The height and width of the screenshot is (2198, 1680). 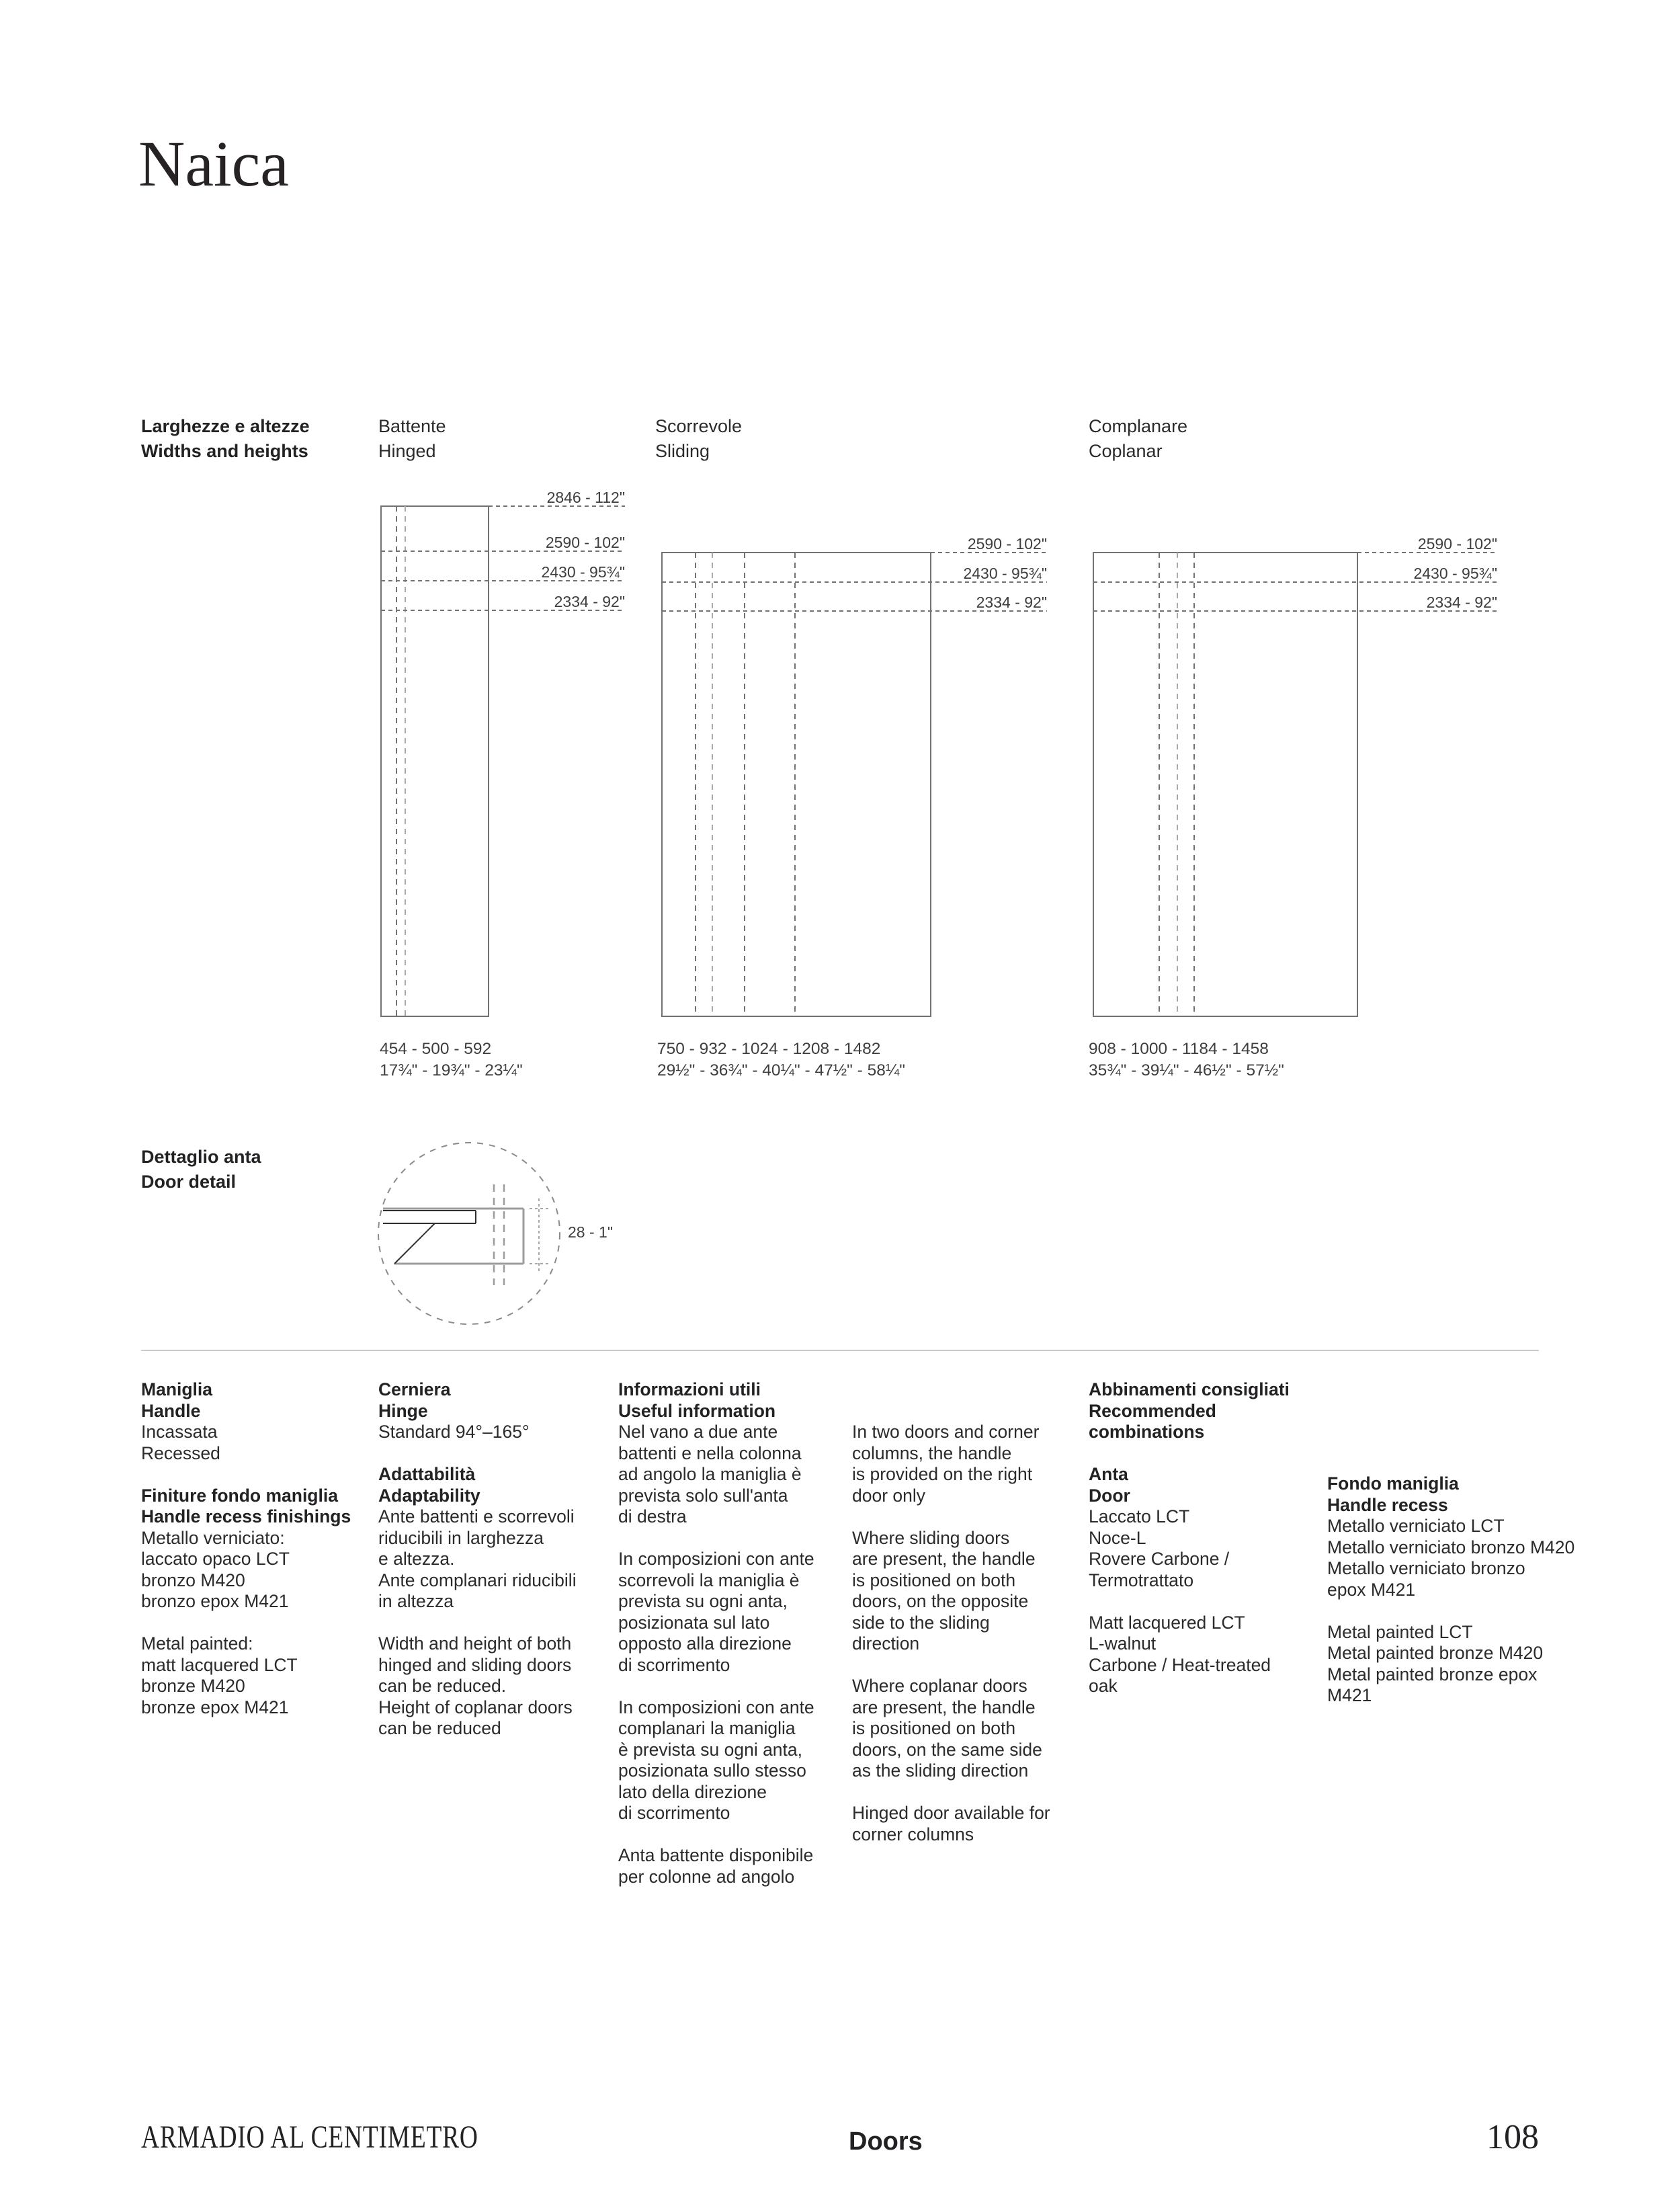 I want to click on spec-line: Incassata, so click(x=179, y=1432).